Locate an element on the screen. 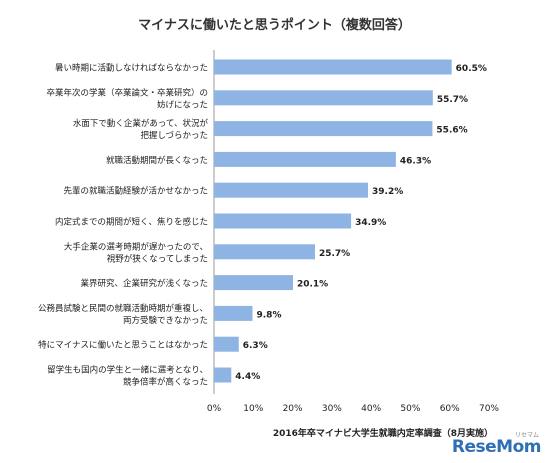 The height and width of the screenshot is (463, 549). category-label-line: 業界研究、企業研究が浅くなった is located at coordinates (144, 283).